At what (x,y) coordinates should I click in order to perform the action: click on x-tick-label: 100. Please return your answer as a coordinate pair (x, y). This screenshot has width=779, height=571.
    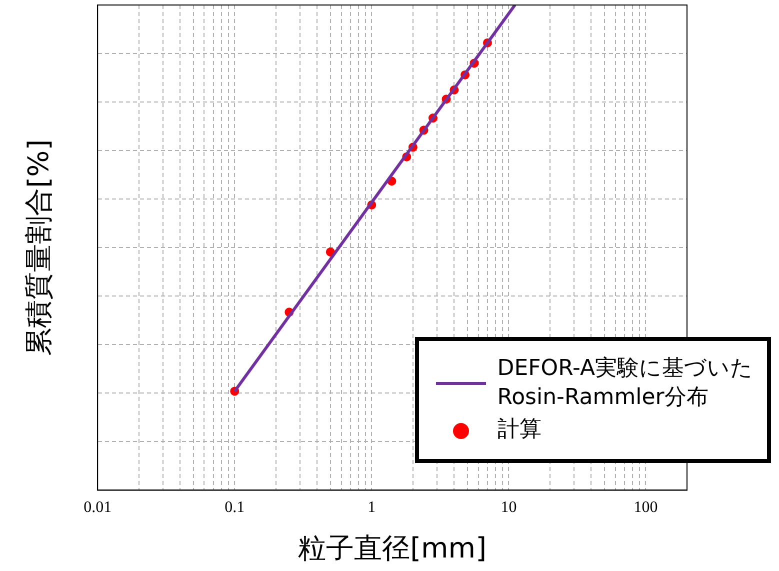
    Looking at the image, I should click on (646, 507).